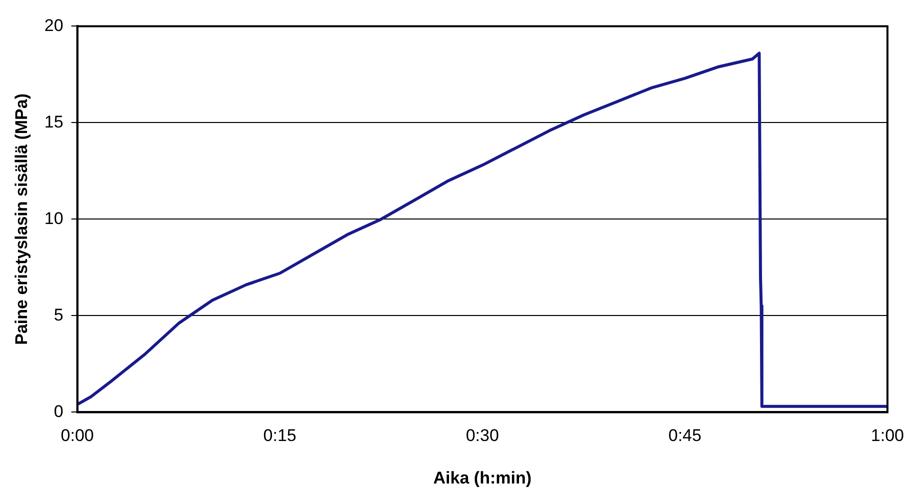  What do you see at coordinates (54, 122) in the screenshot?
I see `y-tick-label: 15` at bounding box center [54, 122].